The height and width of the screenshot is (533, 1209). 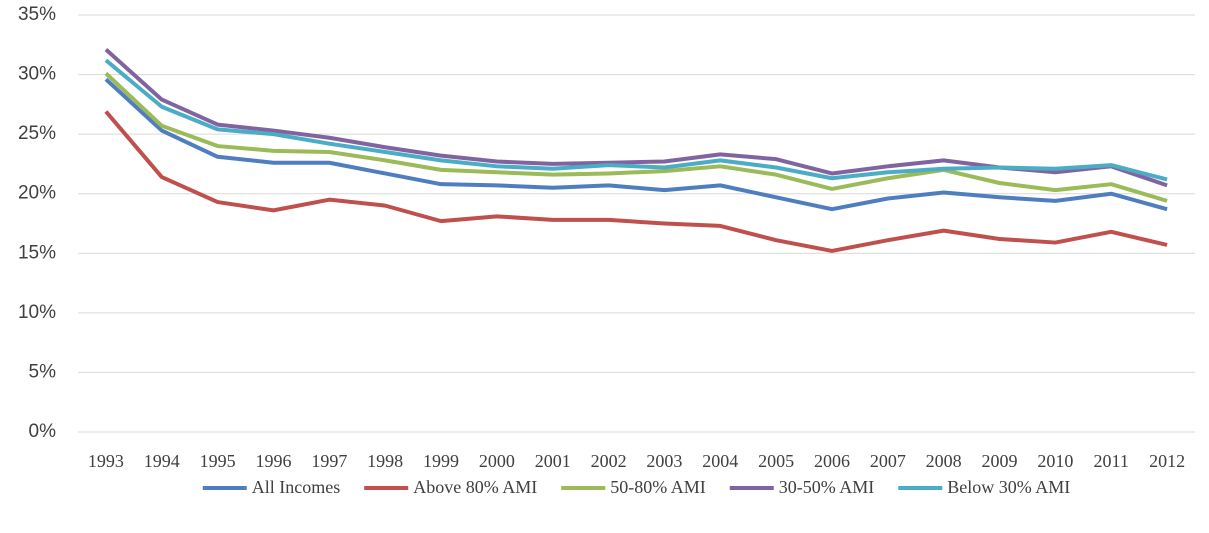 I want to click on x-tick-label: 1993, so click(x=106, y=461).